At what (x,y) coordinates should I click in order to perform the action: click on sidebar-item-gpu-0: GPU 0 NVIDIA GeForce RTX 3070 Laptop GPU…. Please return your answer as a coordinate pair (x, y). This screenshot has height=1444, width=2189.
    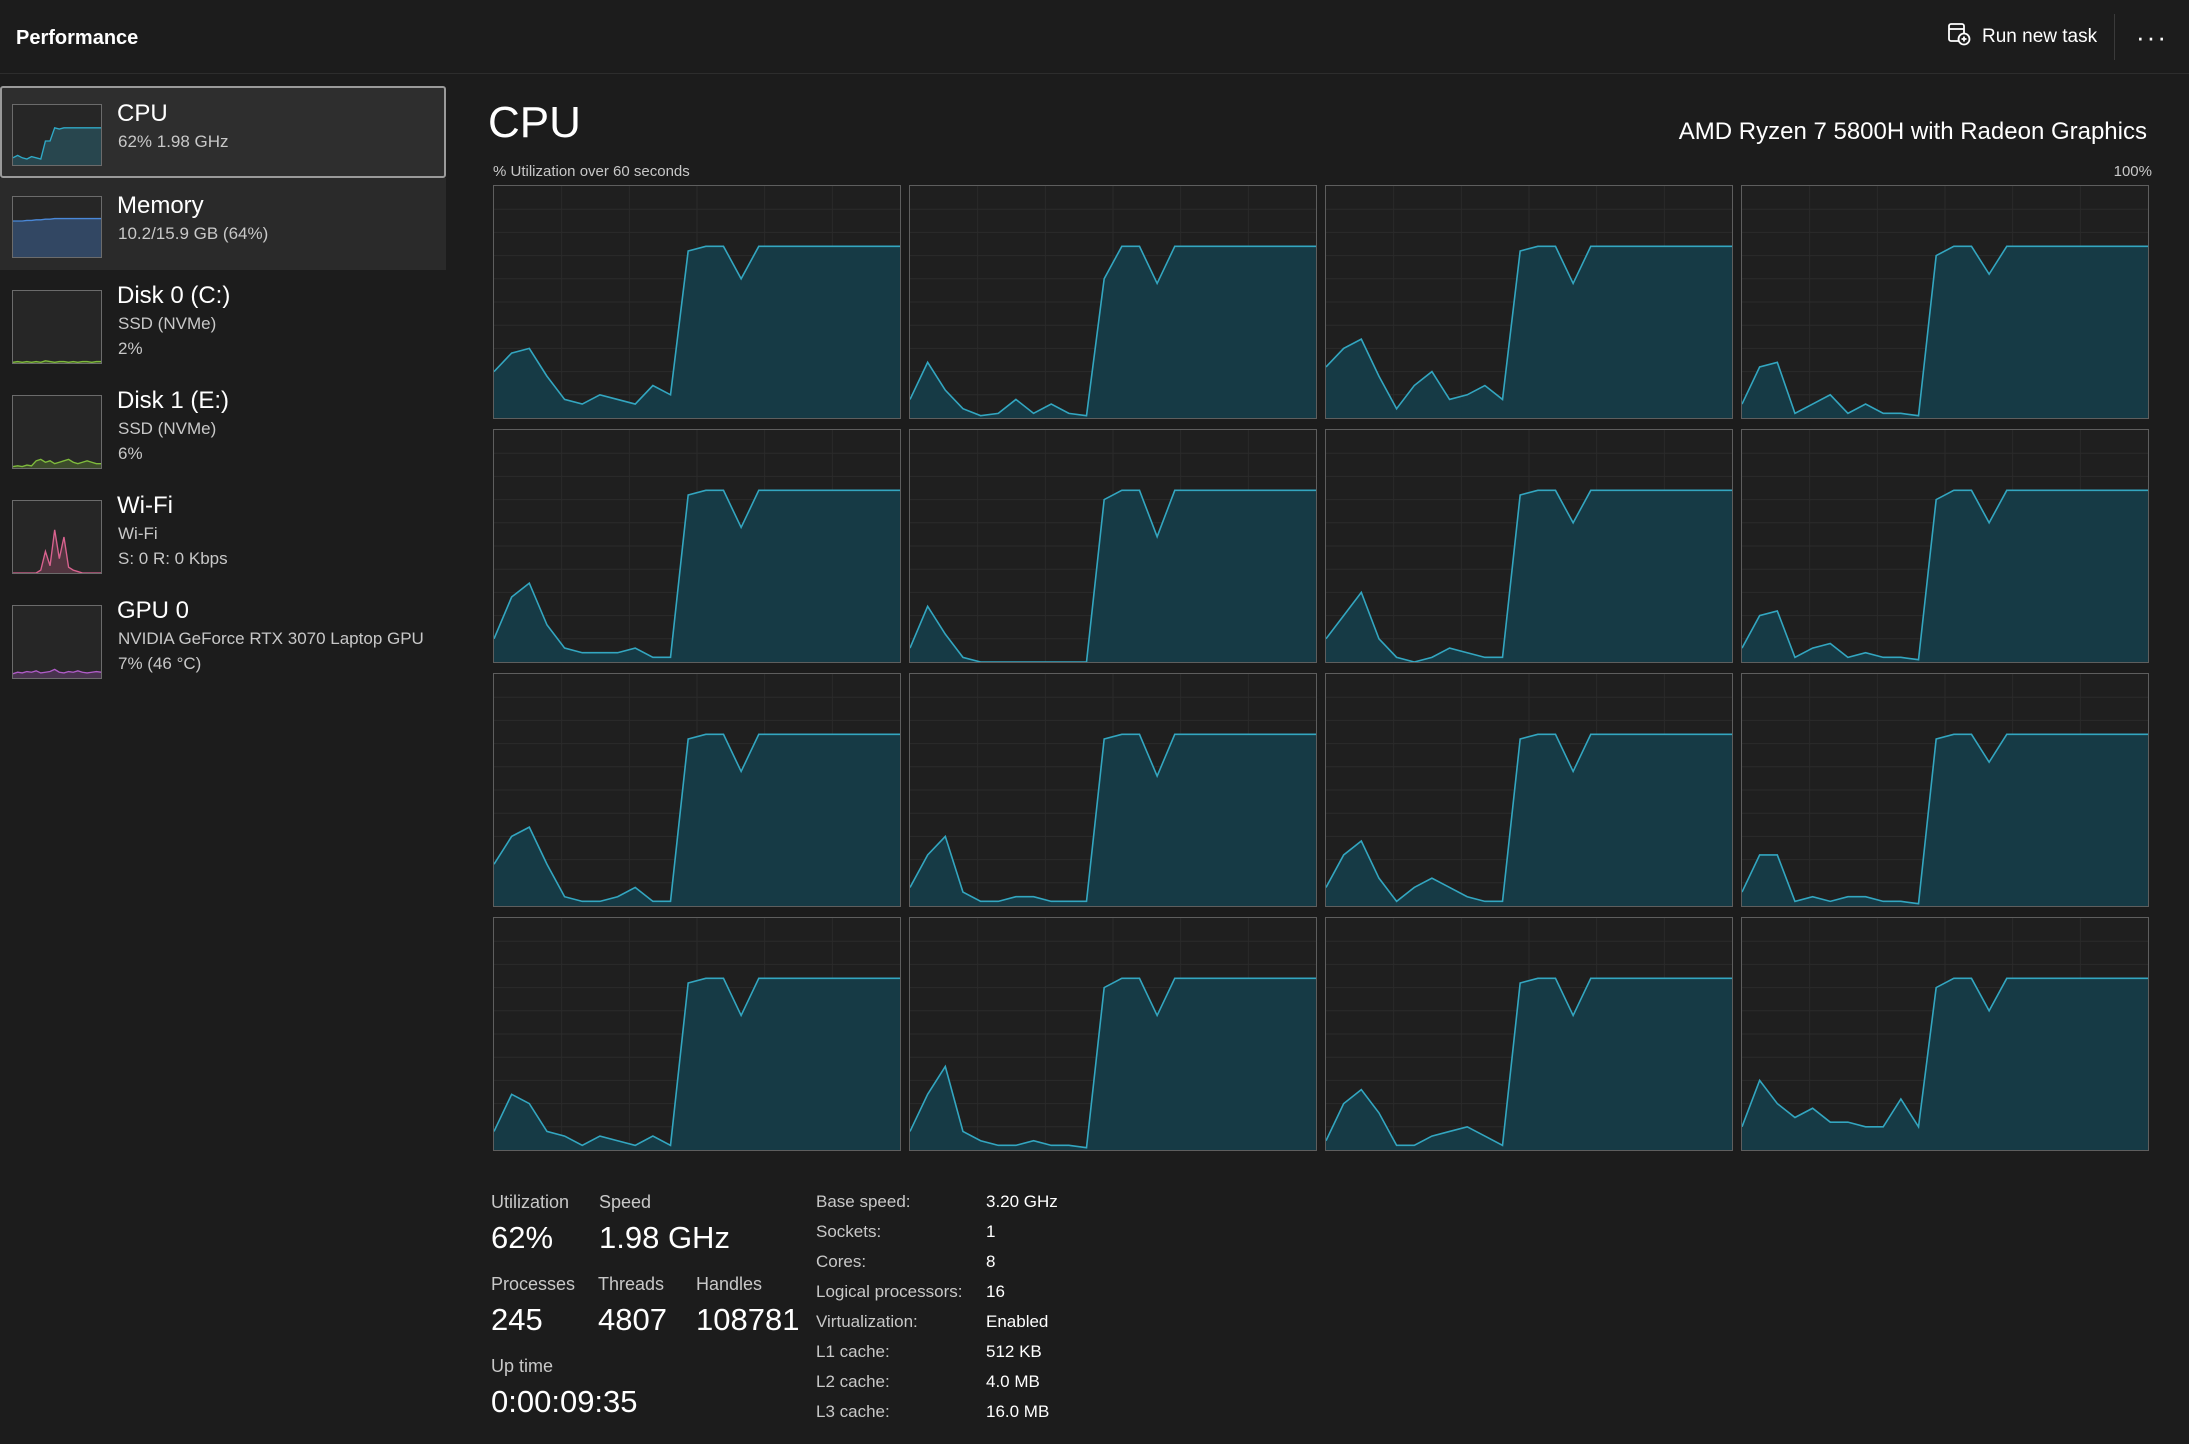
    Looking at the image, I should click on (223, 637).